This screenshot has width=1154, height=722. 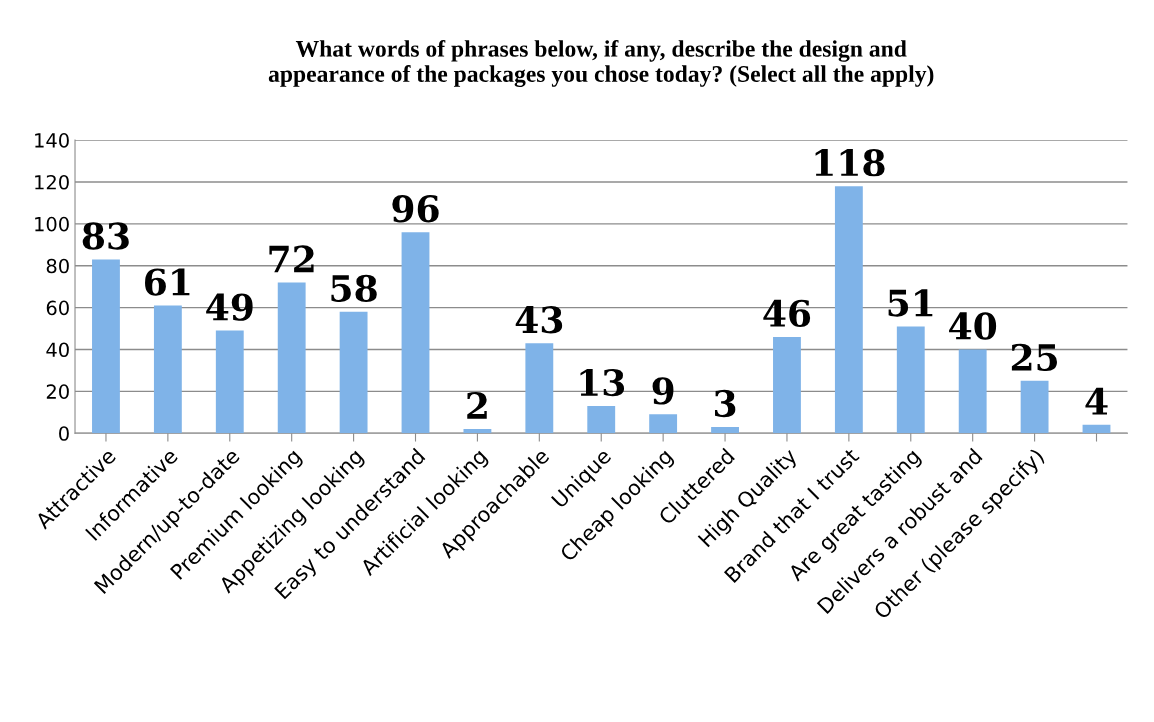 What do you see at coordinates (105, 236) in the screenshot?
I see `data-label: 83` at bounding box center [105, 236].